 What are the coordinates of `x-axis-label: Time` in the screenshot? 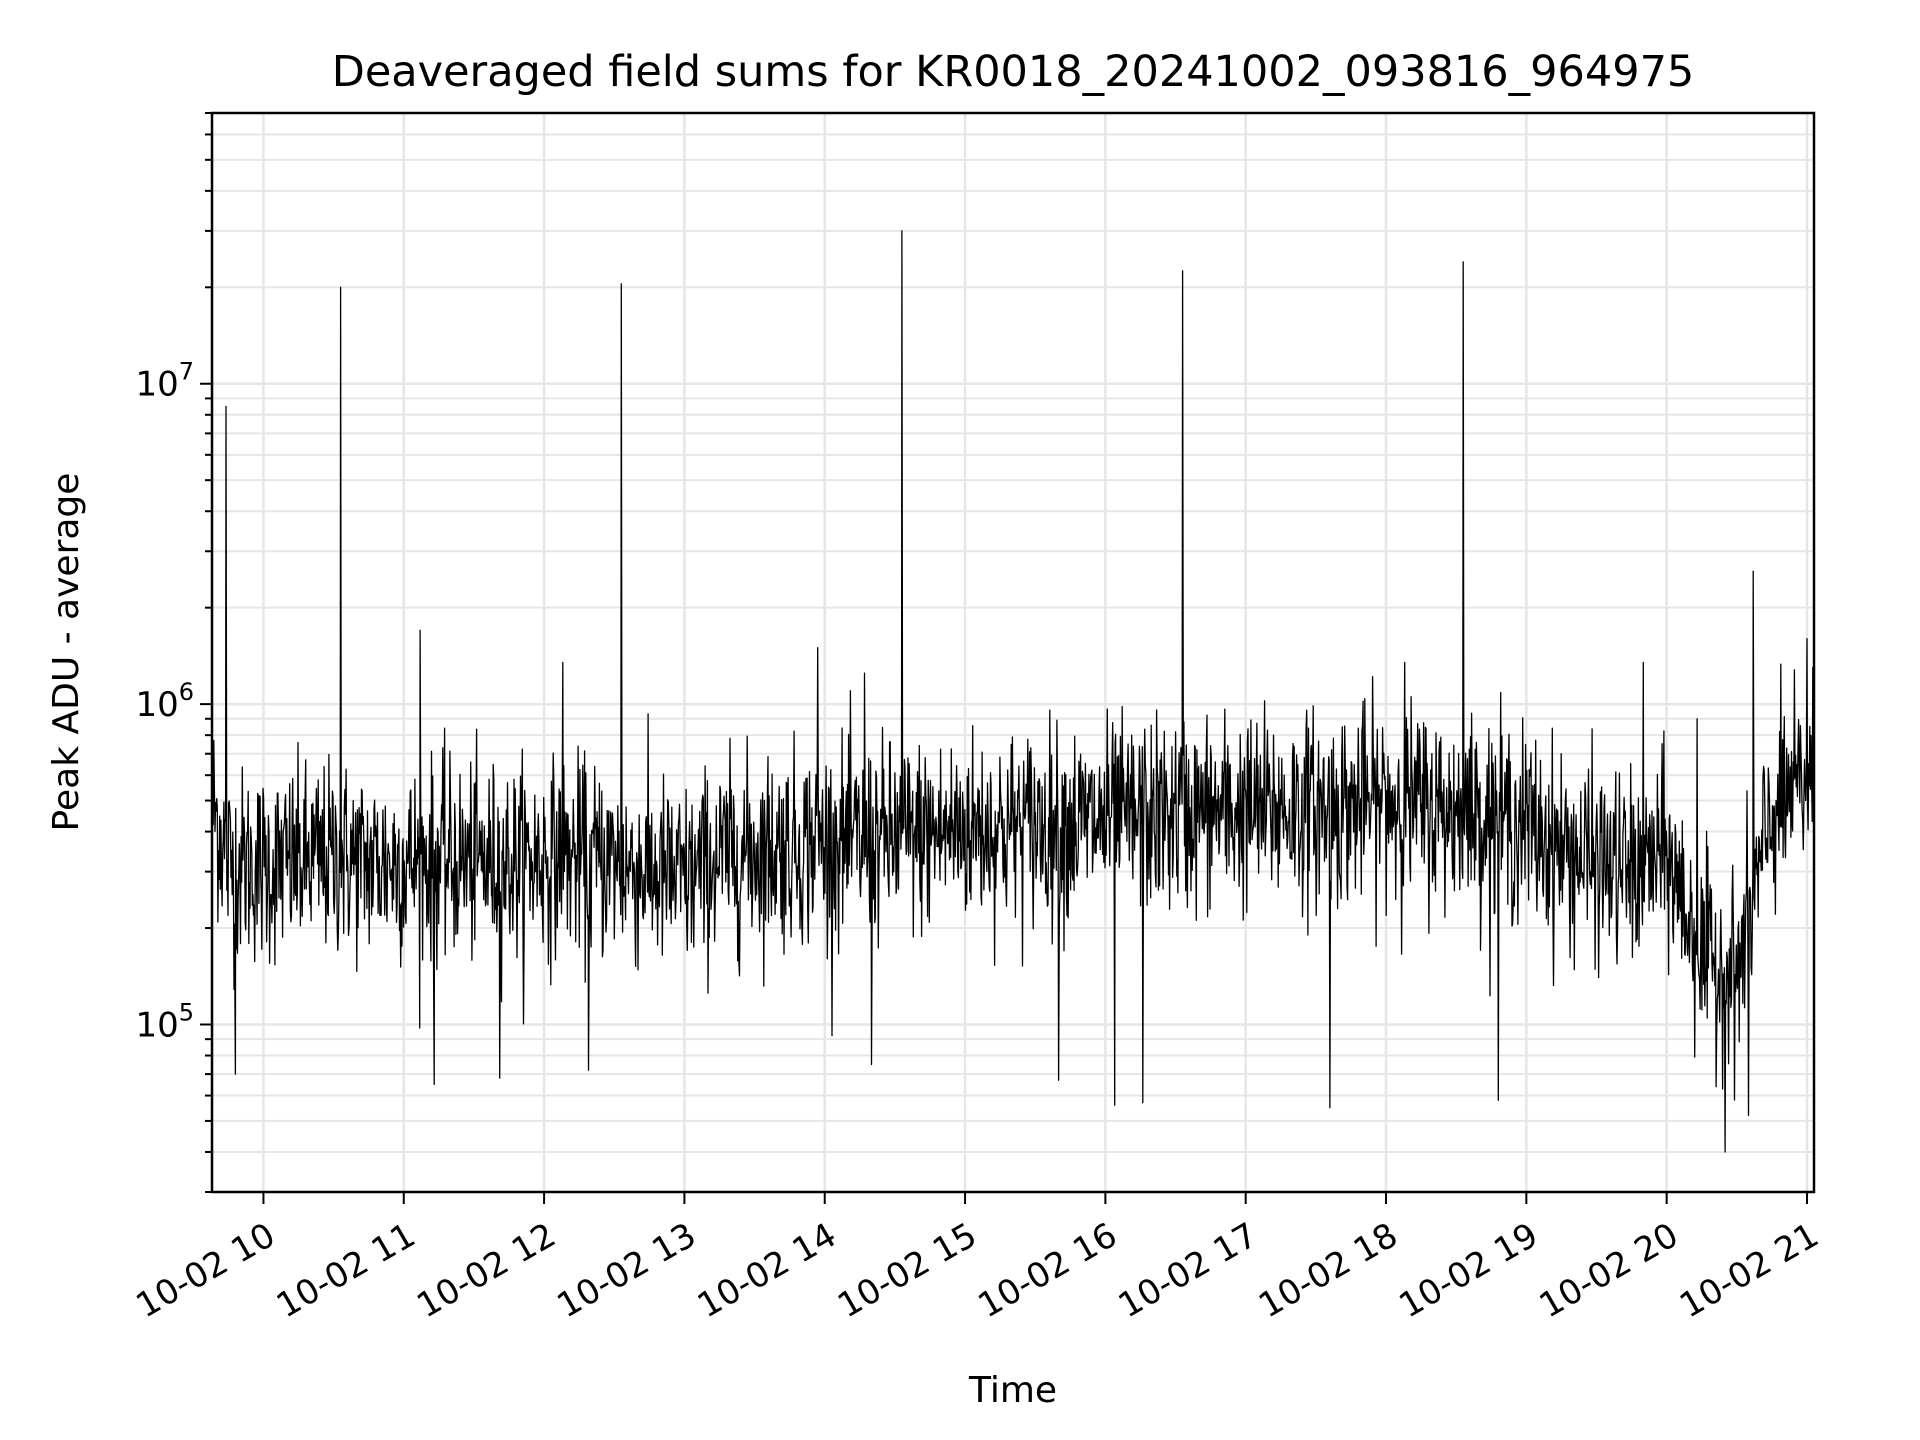 It's located at (1012, 1390).